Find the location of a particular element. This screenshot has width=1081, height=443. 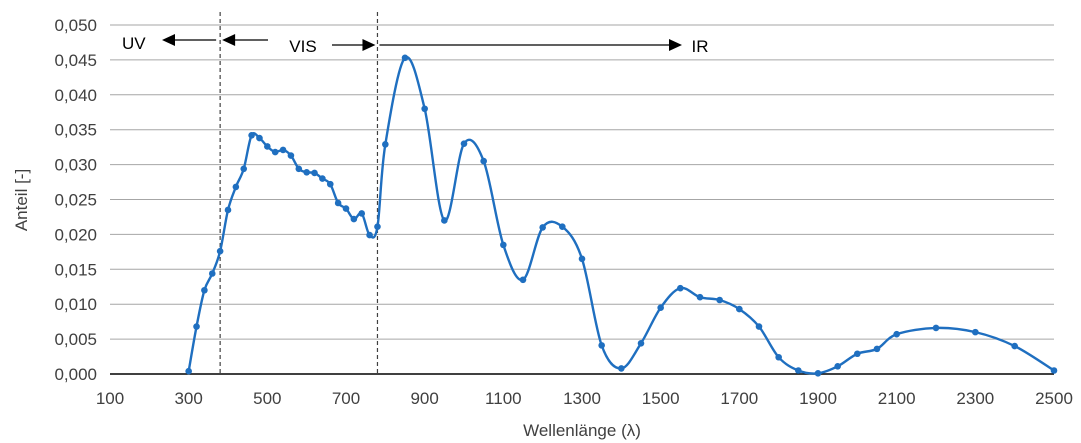

x-tick-label: 1900 is located at coordinates (818, 398).